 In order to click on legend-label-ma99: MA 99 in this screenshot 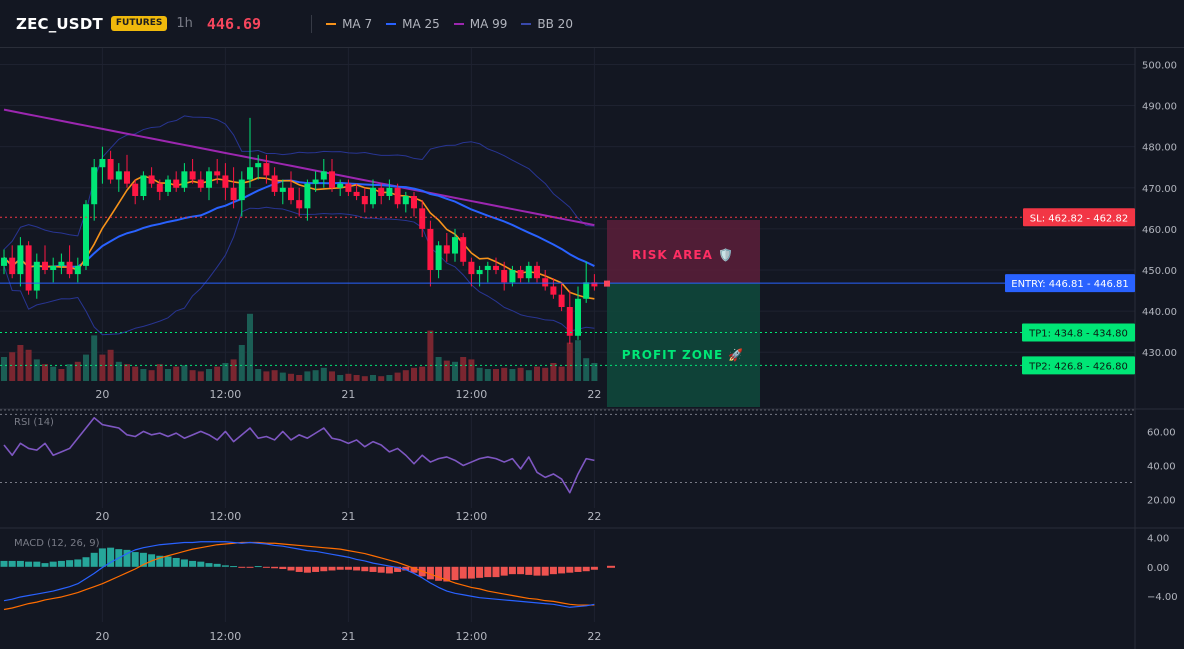, I will do `click(488, 23)`.